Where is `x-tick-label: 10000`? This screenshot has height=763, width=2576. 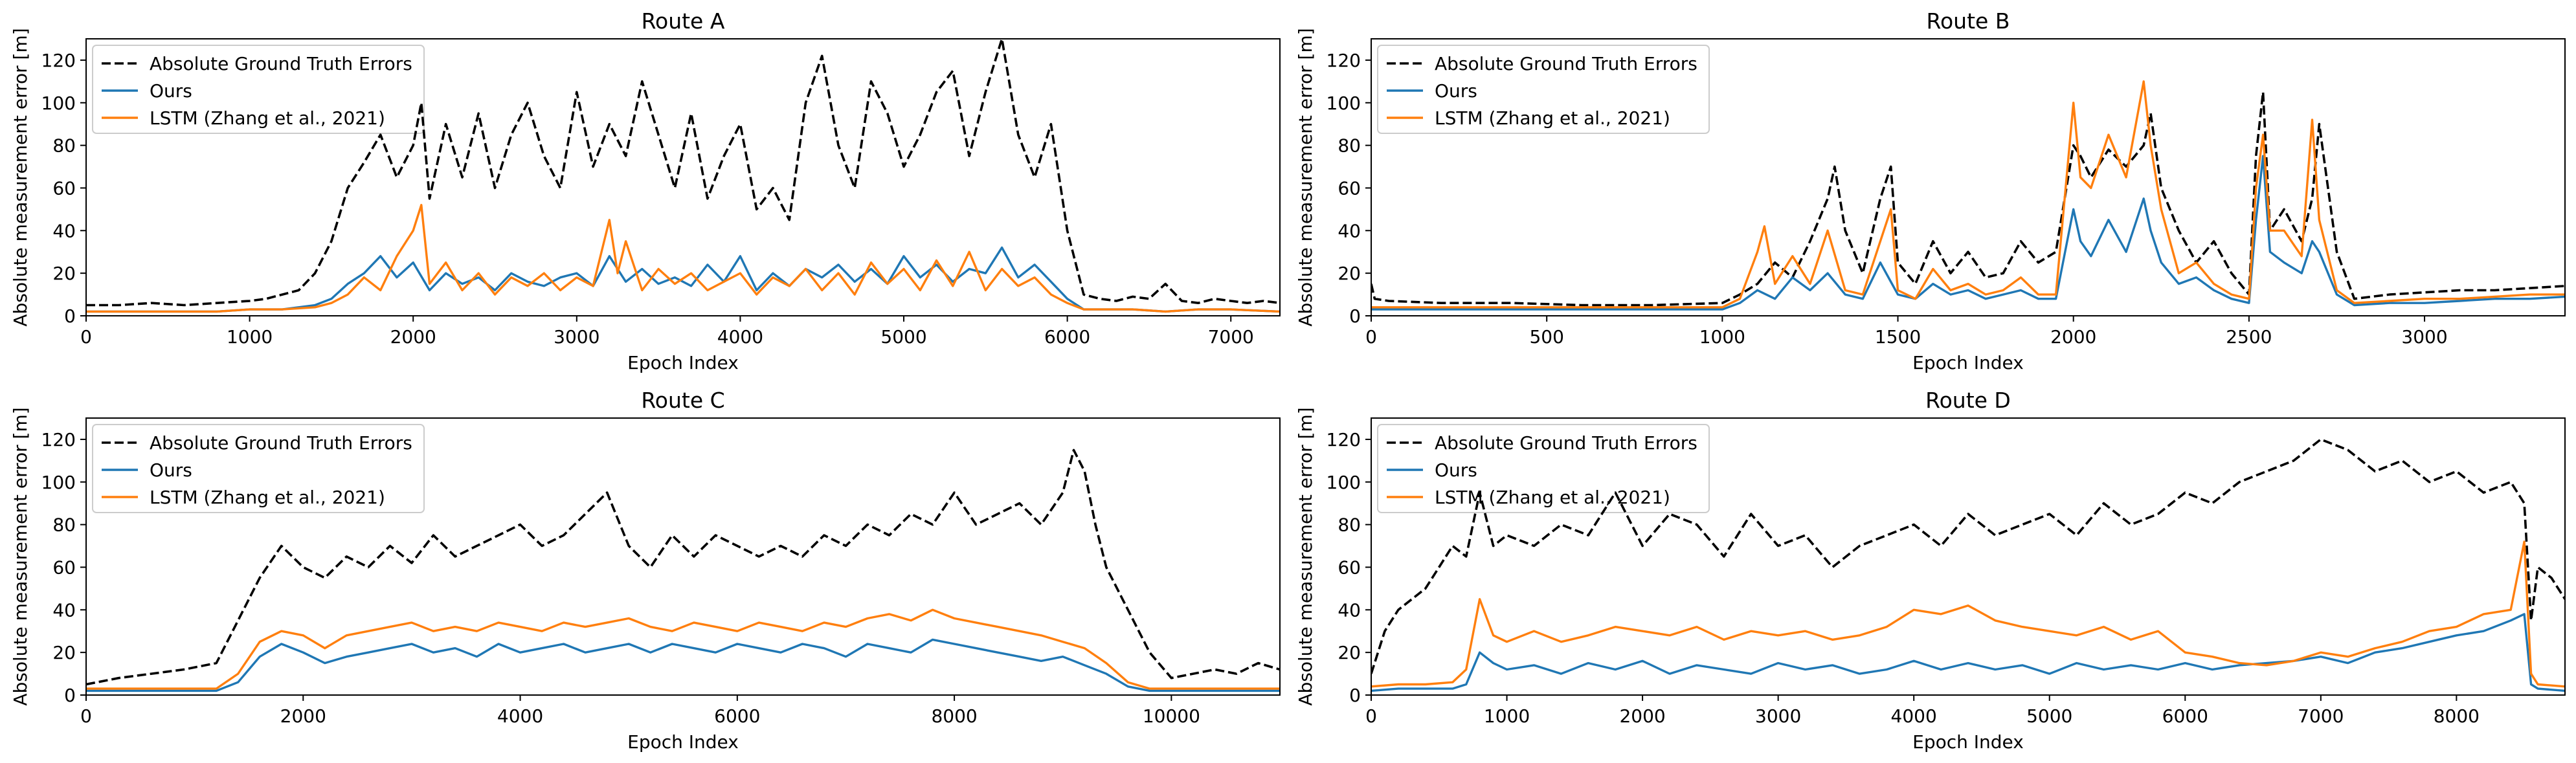 x-tick-label: 10000 is located at coordinates (1171, 716).